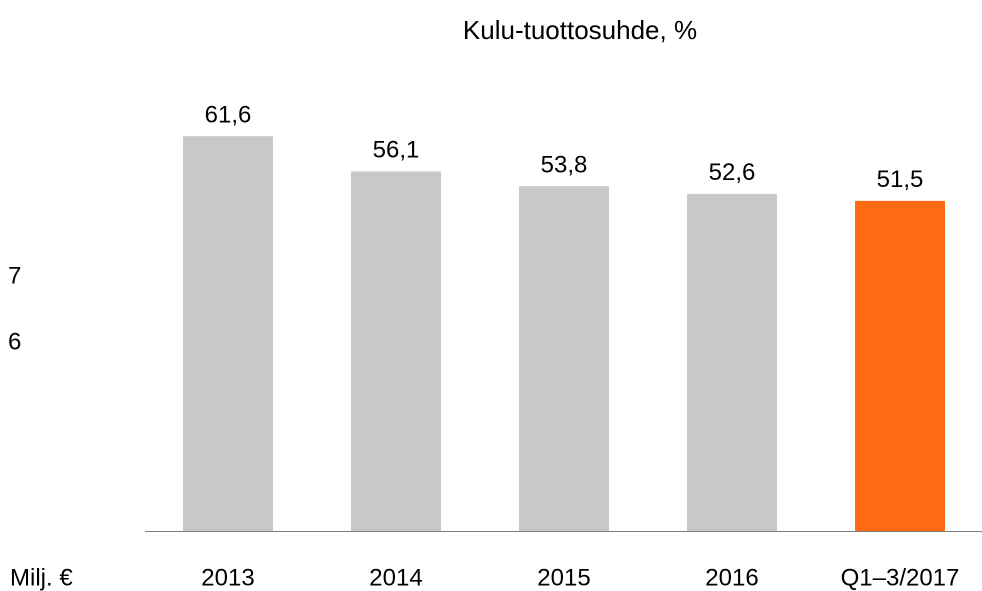 This screenshot has width=982, height=591. What do you see at coordinates (580, 30) in the screenshot?
I see `chart-title: Kulu-tuottosuhde, %` at bounding box center [580, 30].